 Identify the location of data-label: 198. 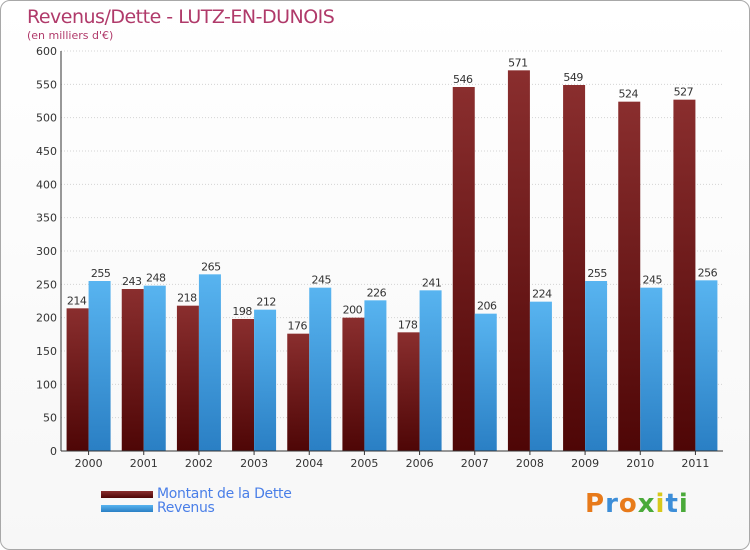
(242, 311).